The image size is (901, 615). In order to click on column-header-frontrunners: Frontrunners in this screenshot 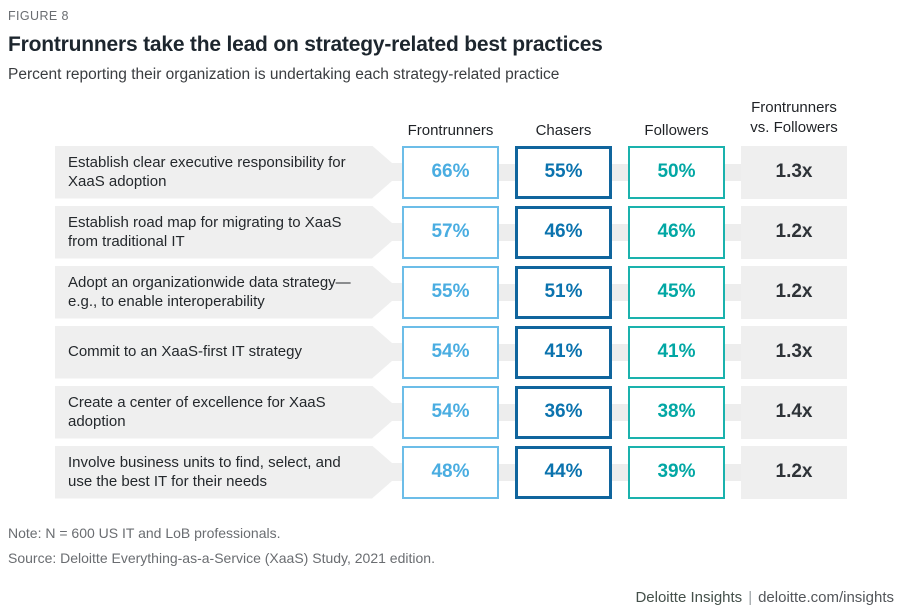, I will do `click(450, 130)`.